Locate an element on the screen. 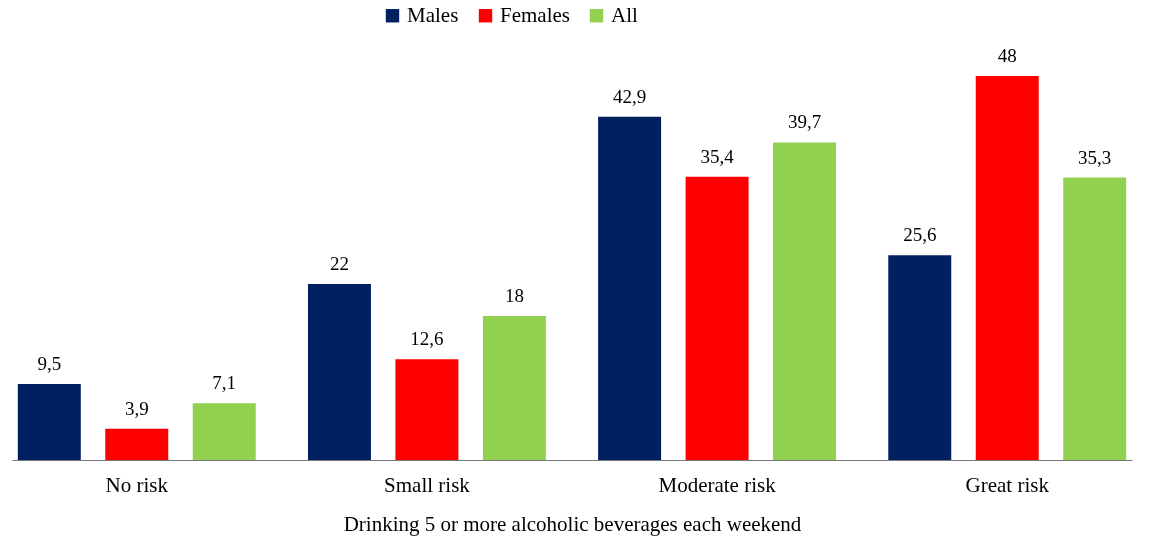  data-label: 42,9 is located at coordinates (629, 96).